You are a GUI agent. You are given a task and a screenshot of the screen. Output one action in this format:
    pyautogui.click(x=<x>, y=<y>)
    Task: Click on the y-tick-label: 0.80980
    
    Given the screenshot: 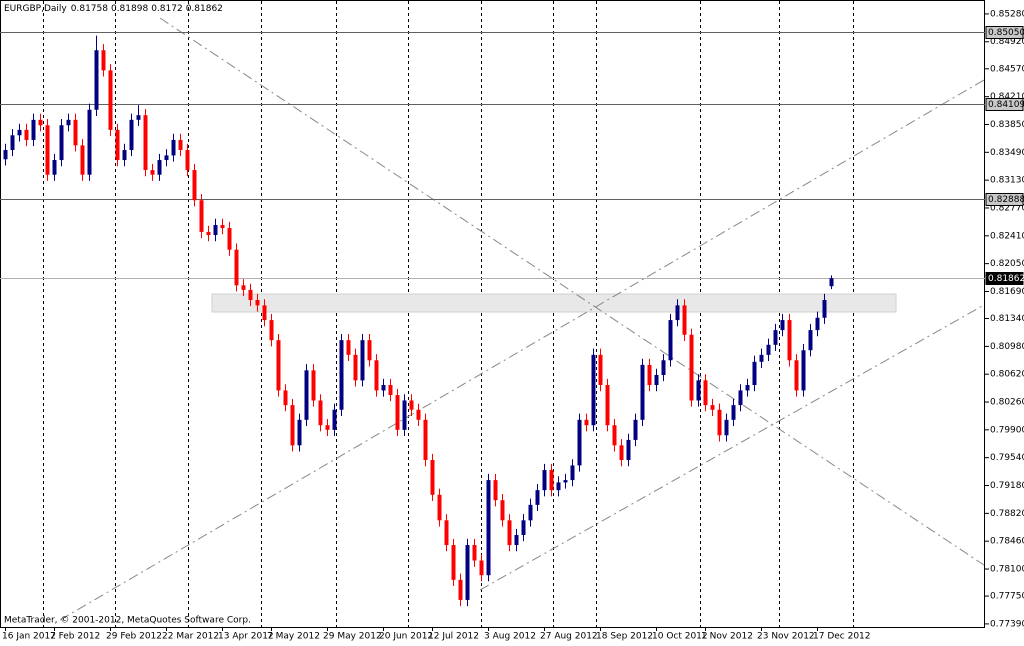 What is the action you would take?
    pyautogui.click(x=1007, y=347)
    